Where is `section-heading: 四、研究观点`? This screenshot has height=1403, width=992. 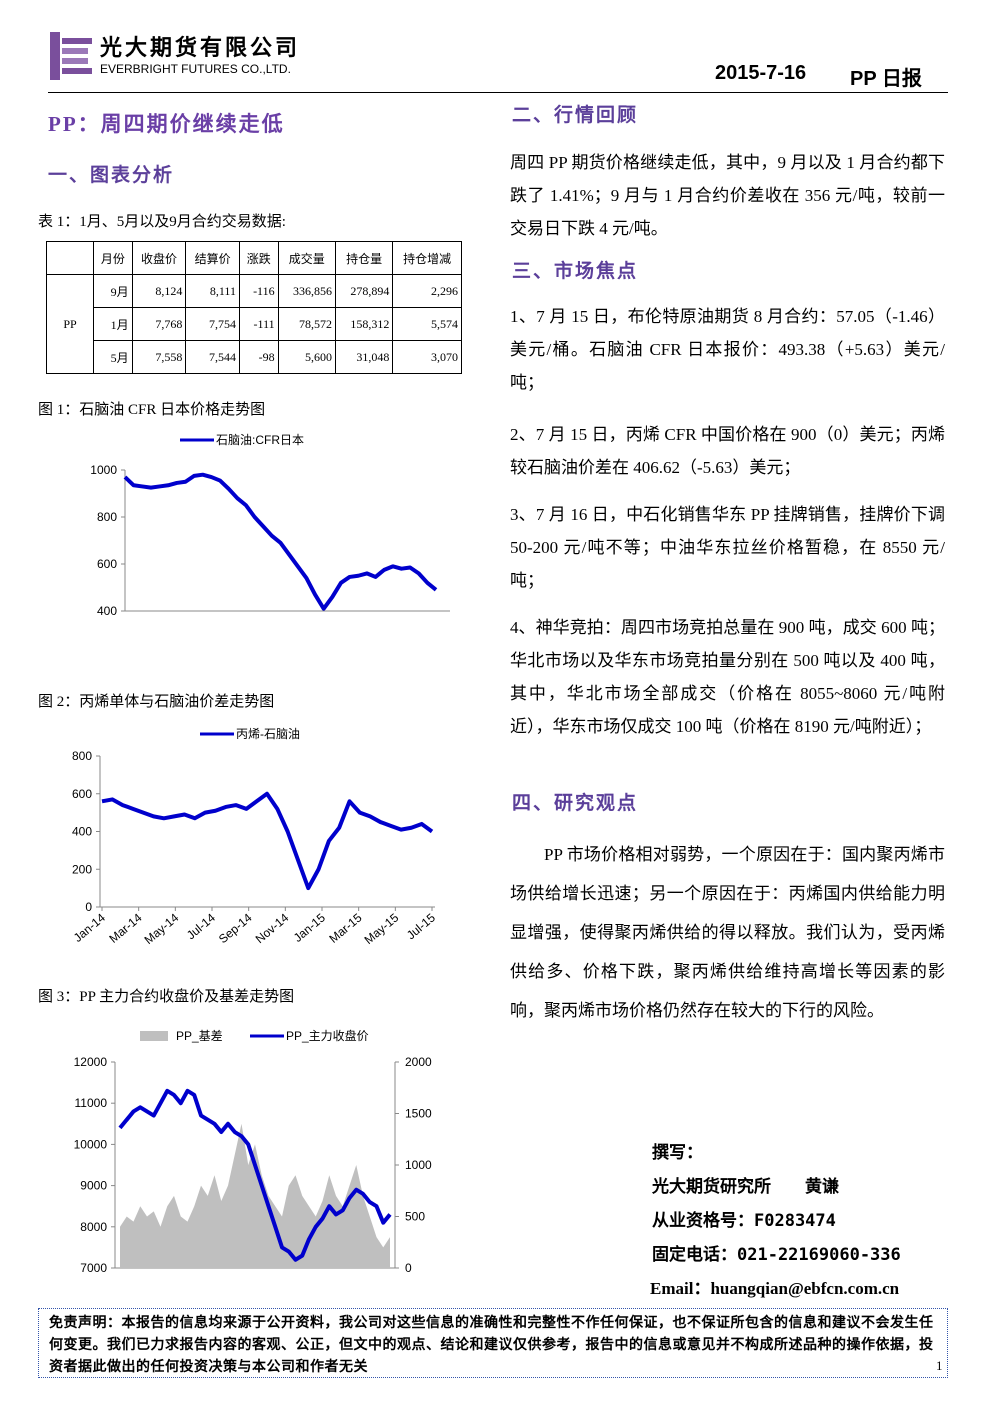
section-heading: 四、研究观点 is located at coordinates (575, 803).